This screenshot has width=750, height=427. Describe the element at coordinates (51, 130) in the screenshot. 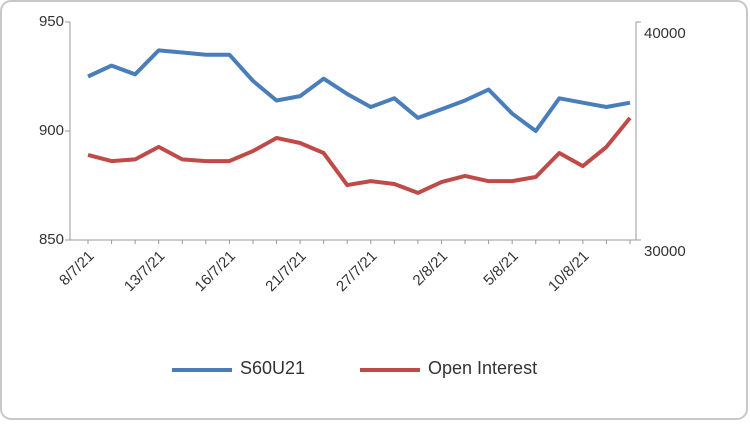

I see `y-tick-label: 900` at that location.